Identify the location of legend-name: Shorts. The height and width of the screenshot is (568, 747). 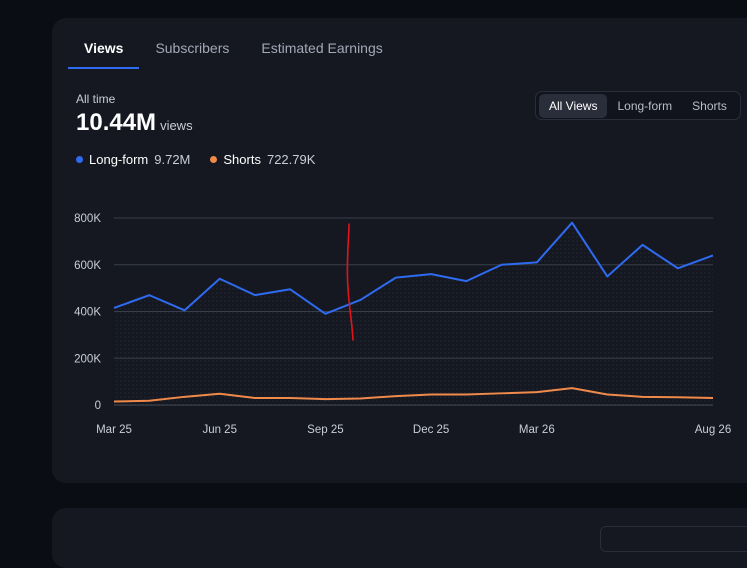
(242, 159).